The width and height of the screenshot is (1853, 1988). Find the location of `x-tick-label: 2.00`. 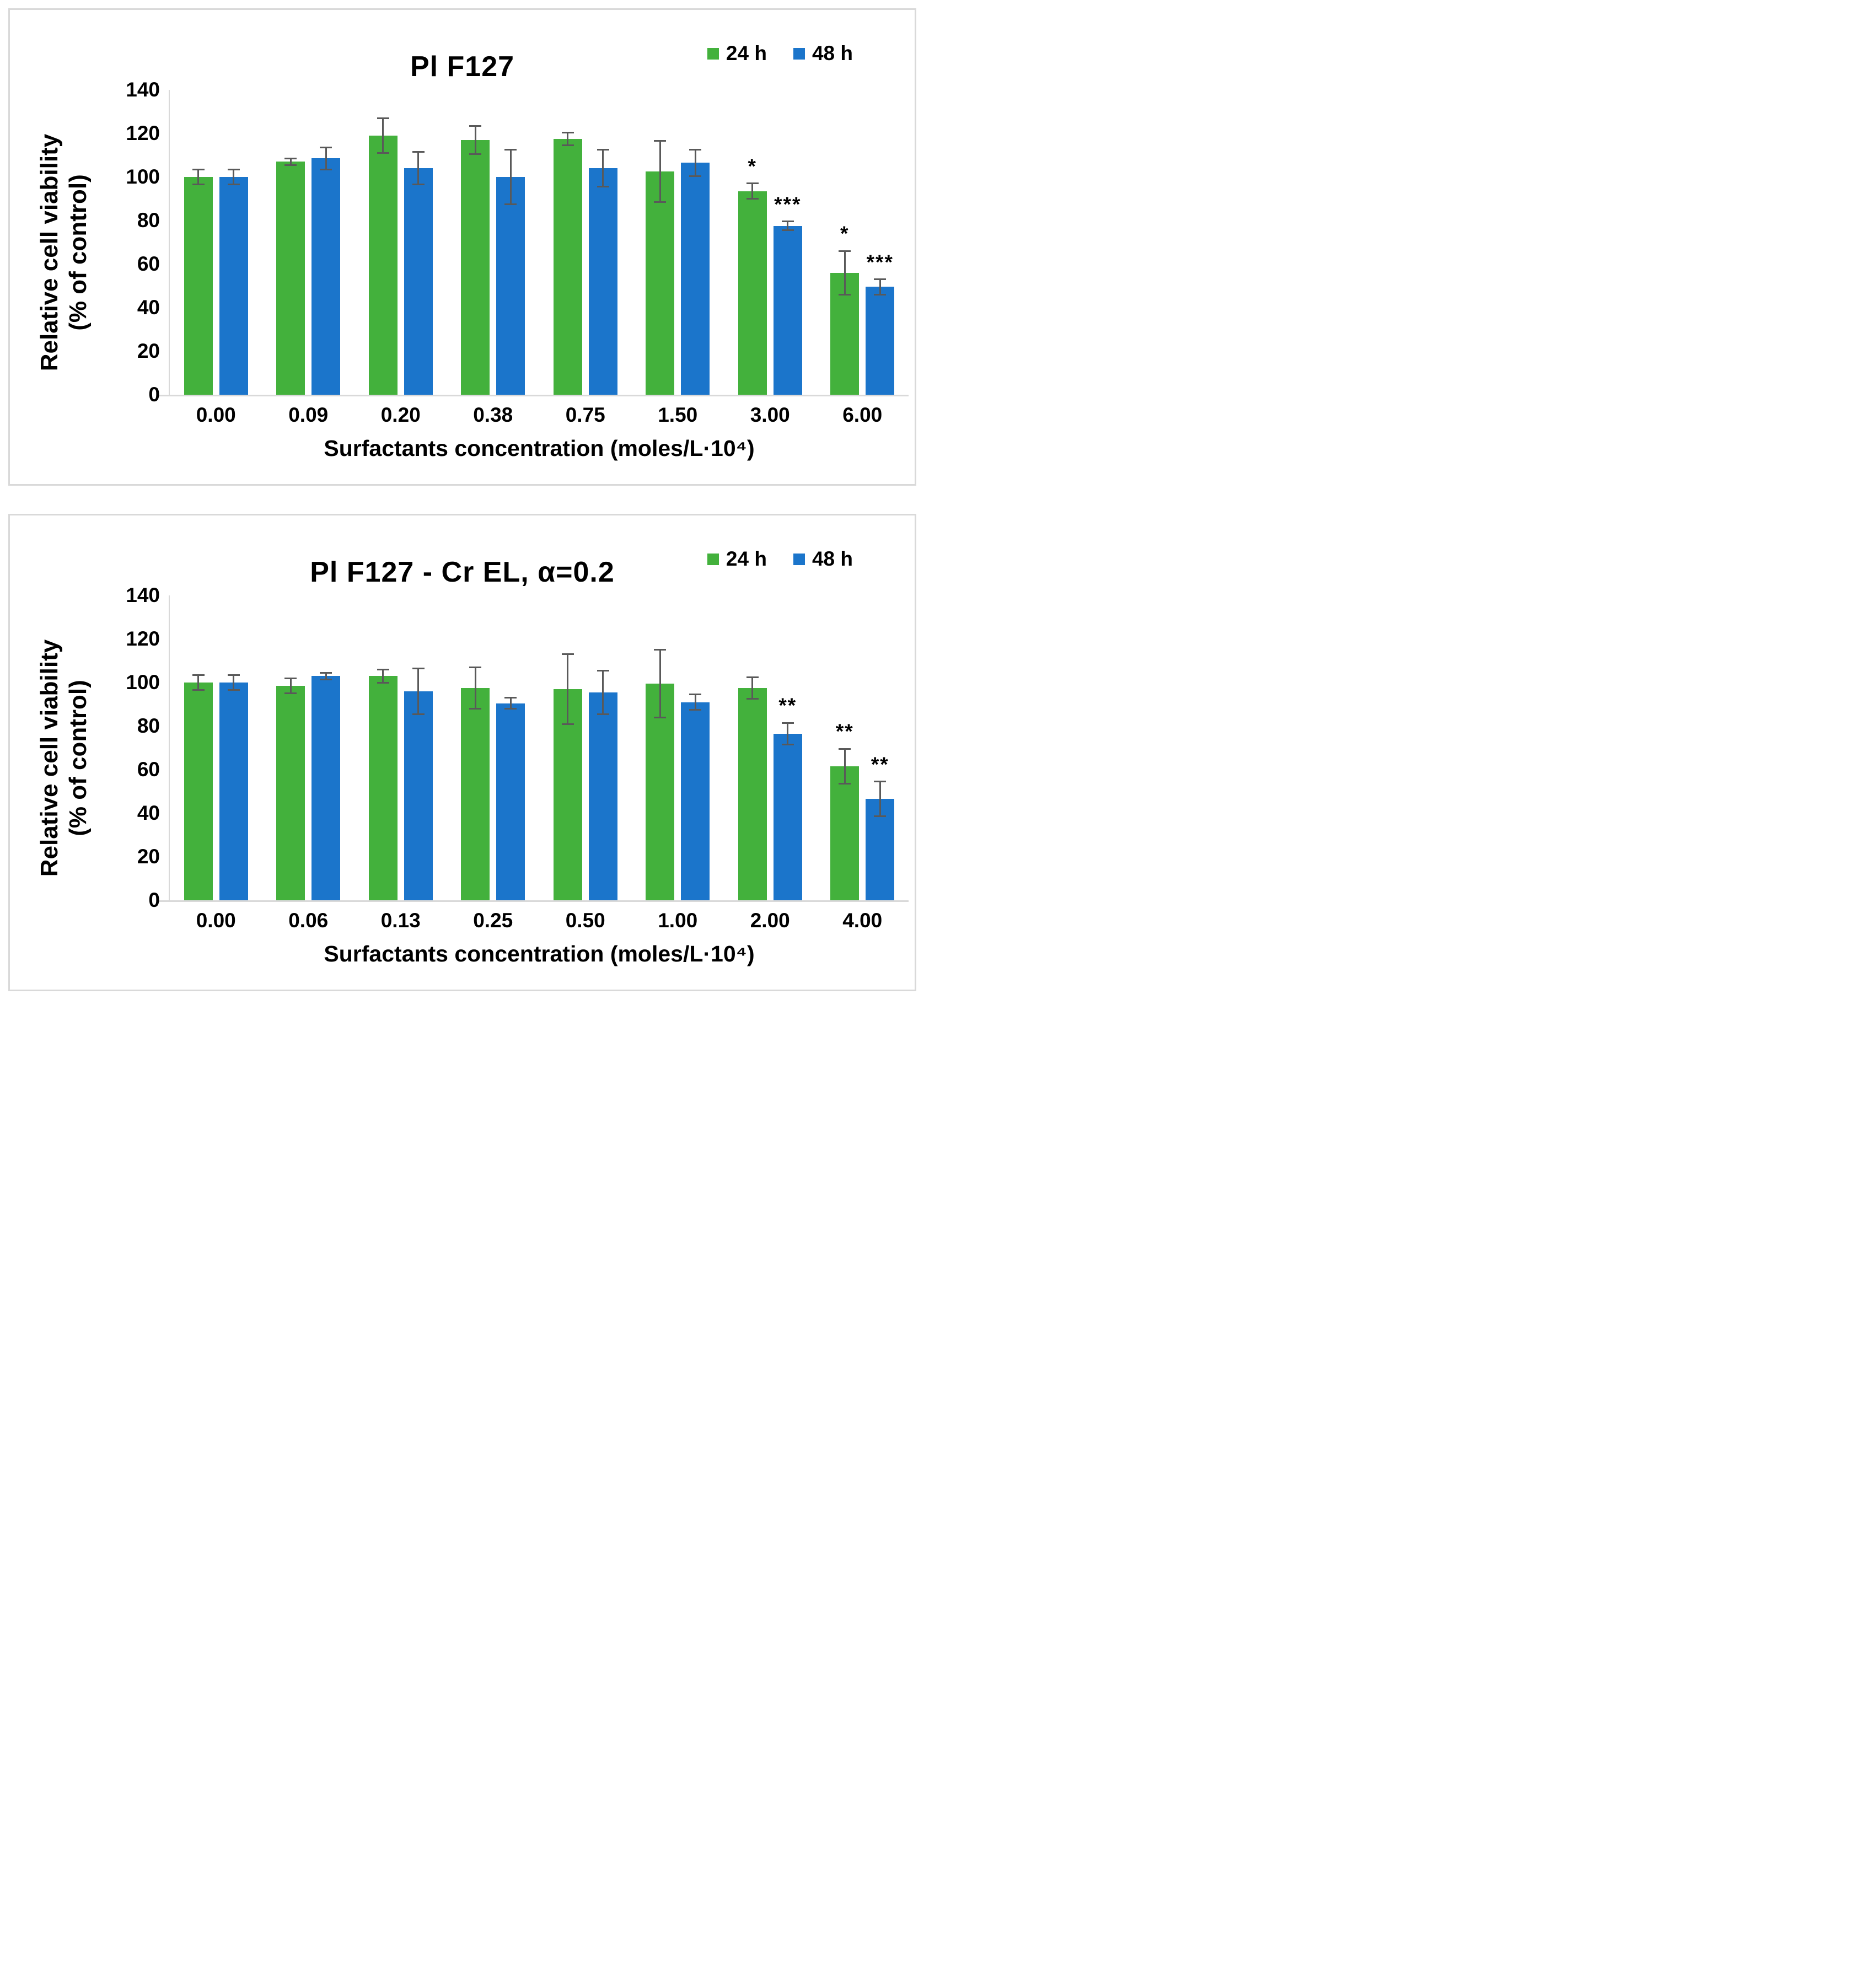

x-tick-label: 2.00 is located at coordinates (770, 920).